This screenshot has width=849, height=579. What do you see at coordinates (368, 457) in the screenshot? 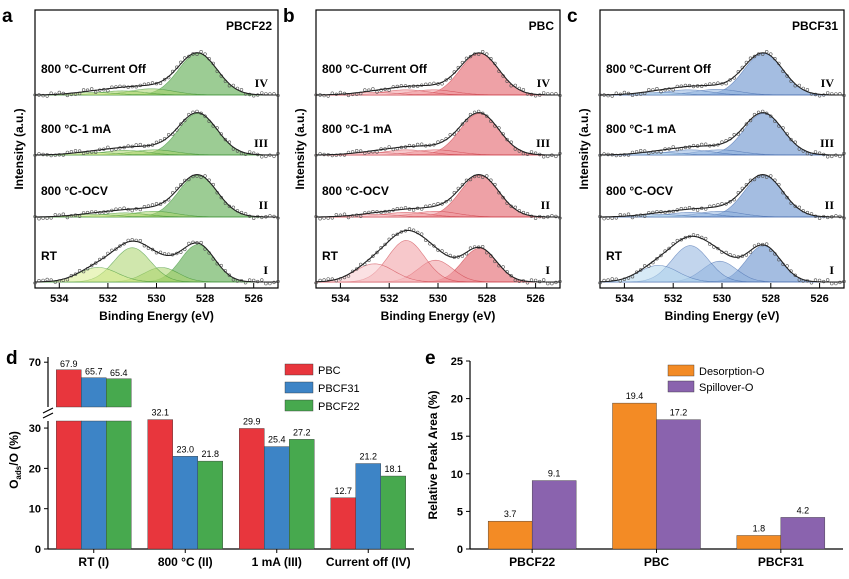
I see `bar-data-label: 21.2` at bounding box center [368, 457].